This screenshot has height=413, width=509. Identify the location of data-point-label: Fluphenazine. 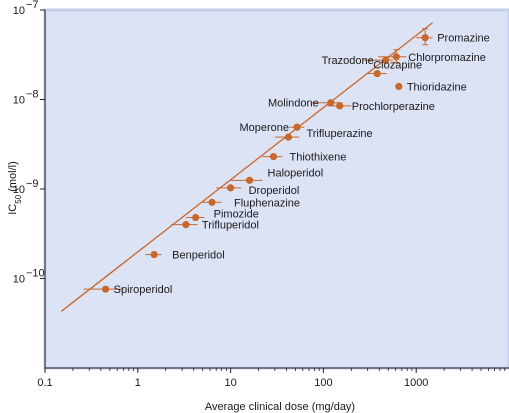
(267, 203).